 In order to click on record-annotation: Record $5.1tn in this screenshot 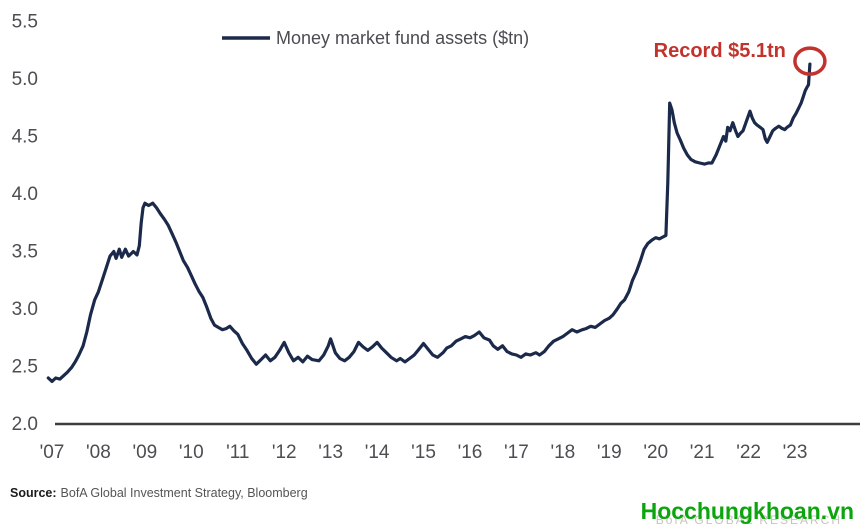, I will do `click(740, 58)`.